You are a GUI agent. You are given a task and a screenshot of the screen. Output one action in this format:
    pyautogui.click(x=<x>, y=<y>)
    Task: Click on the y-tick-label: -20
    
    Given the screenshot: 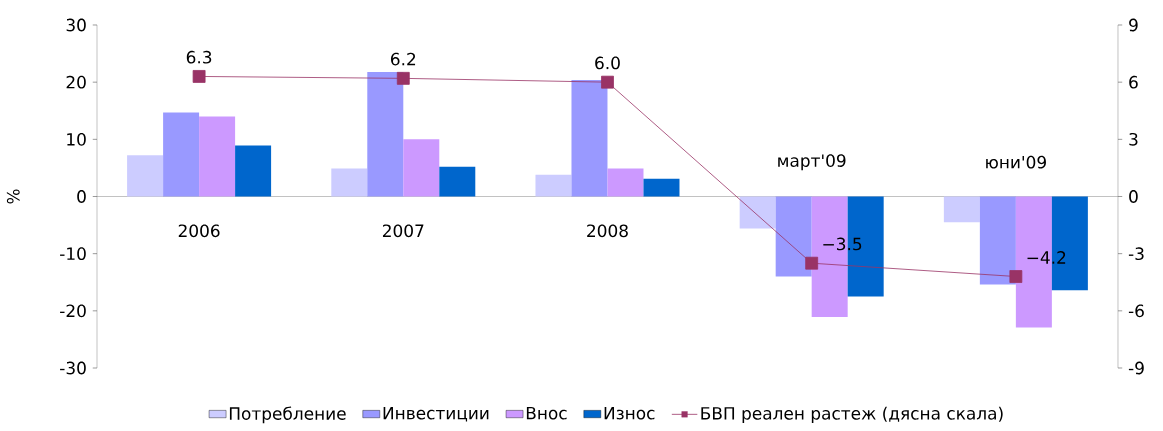 What is the action you would take?
    pyautogui.click(x=73, y=311)
    